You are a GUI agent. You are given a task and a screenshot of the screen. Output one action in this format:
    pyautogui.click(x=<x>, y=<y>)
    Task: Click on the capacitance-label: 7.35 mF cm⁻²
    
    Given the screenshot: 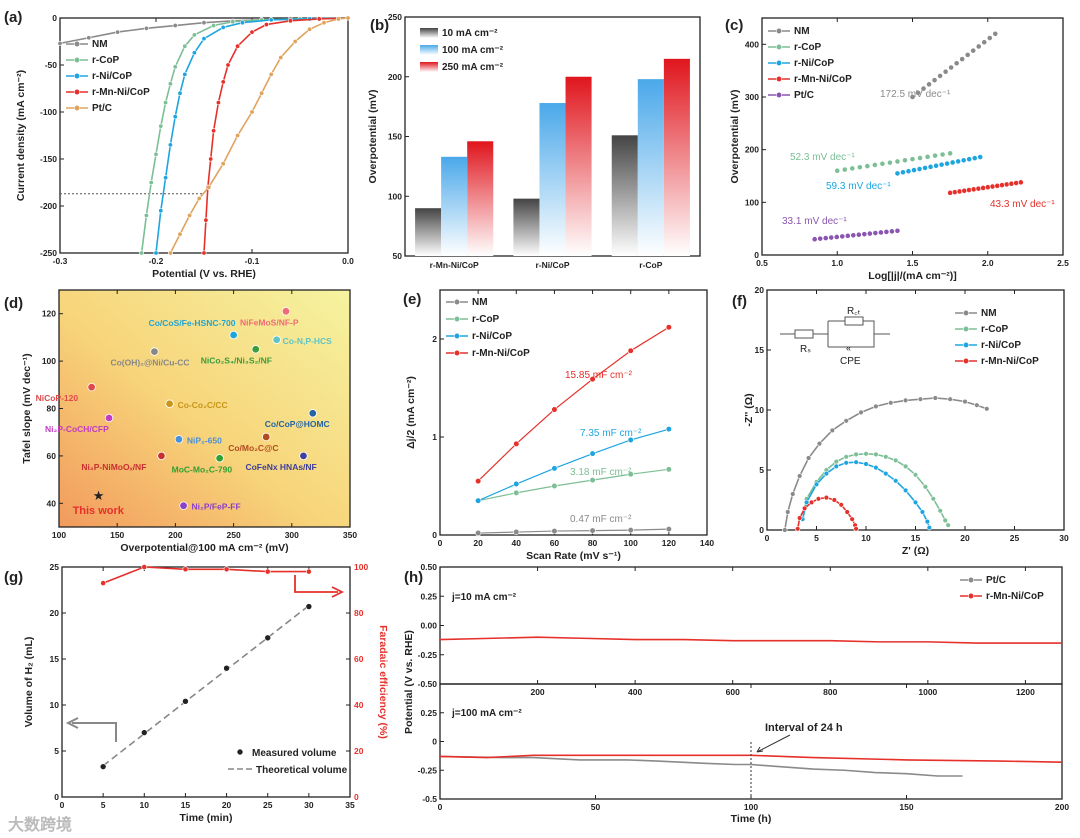 What is the action you would take?
    pyautogui.click(x=611, y=433)
    